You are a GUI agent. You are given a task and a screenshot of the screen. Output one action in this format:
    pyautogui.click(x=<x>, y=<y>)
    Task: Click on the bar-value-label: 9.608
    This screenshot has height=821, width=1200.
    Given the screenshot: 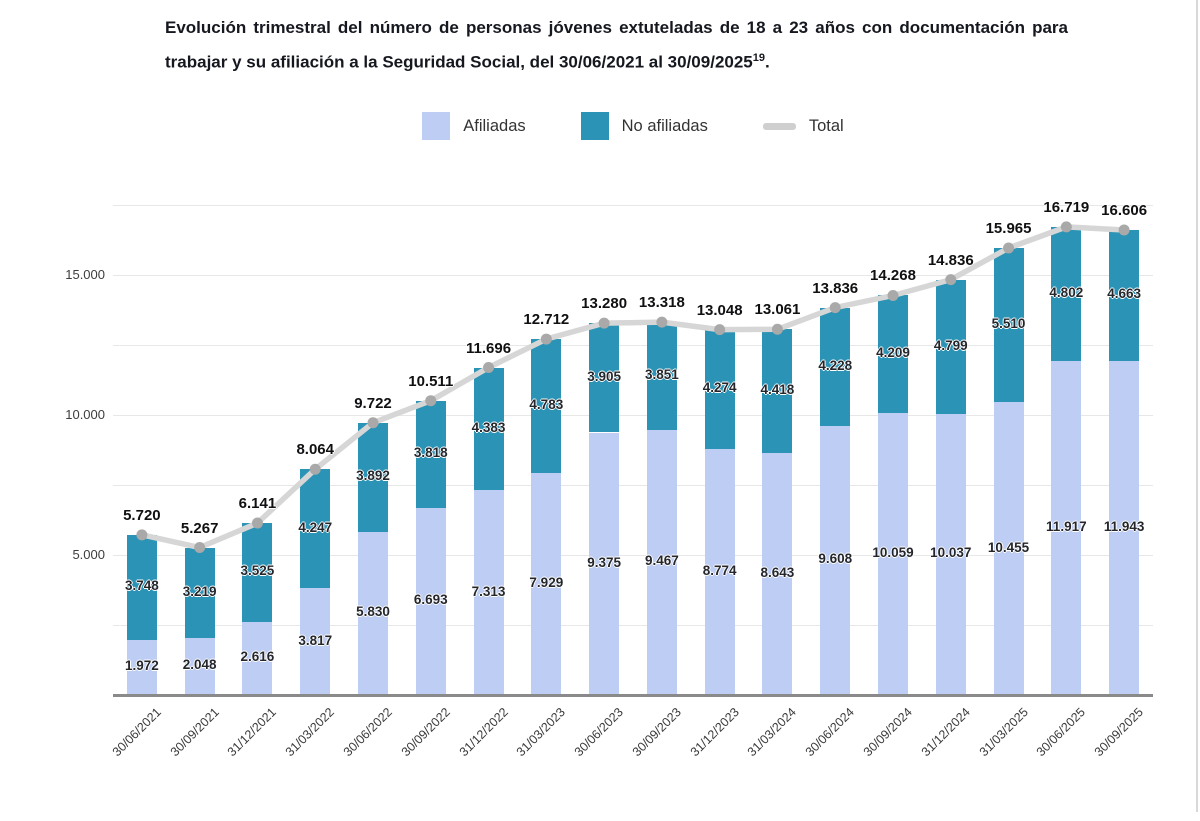 What is the action you would take?
    pyautogui.click(x=835, y=559)
    